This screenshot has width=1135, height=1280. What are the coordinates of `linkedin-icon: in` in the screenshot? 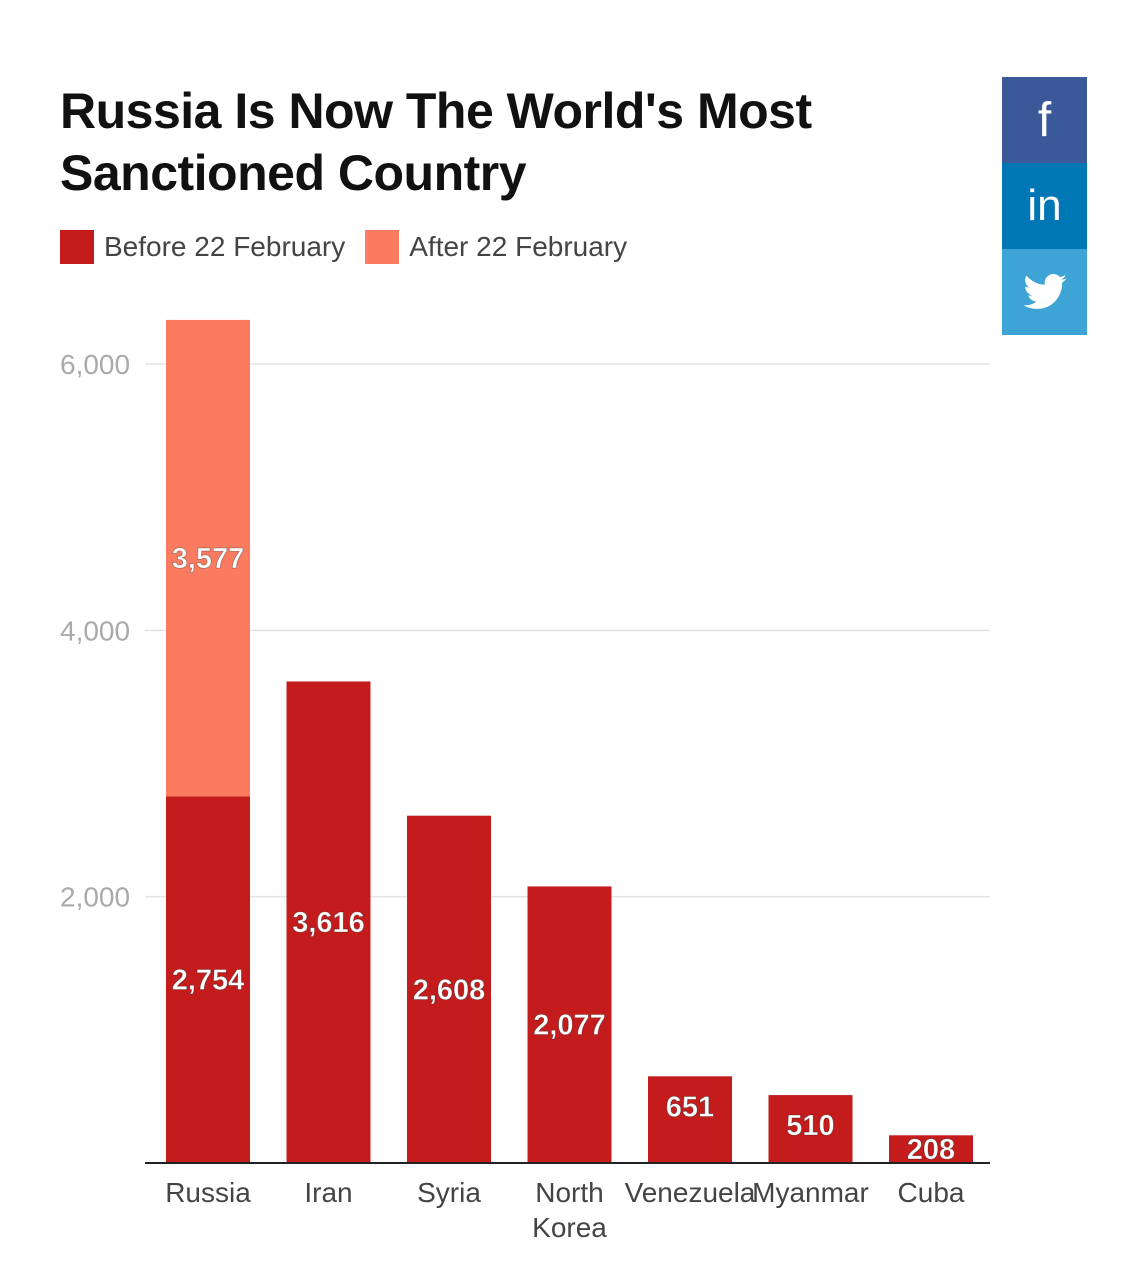 It's located at (1044, 205).